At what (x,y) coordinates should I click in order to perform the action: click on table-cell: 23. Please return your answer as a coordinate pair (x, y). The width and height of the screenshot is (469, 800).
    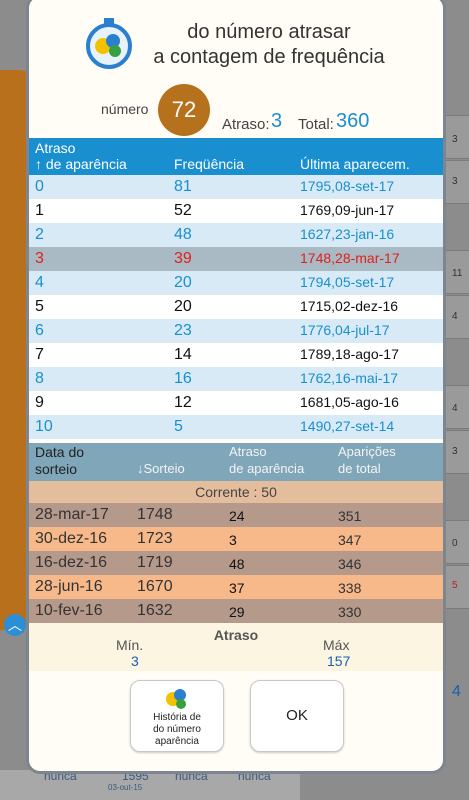
    Looking at the image, I should click on (183, 330).